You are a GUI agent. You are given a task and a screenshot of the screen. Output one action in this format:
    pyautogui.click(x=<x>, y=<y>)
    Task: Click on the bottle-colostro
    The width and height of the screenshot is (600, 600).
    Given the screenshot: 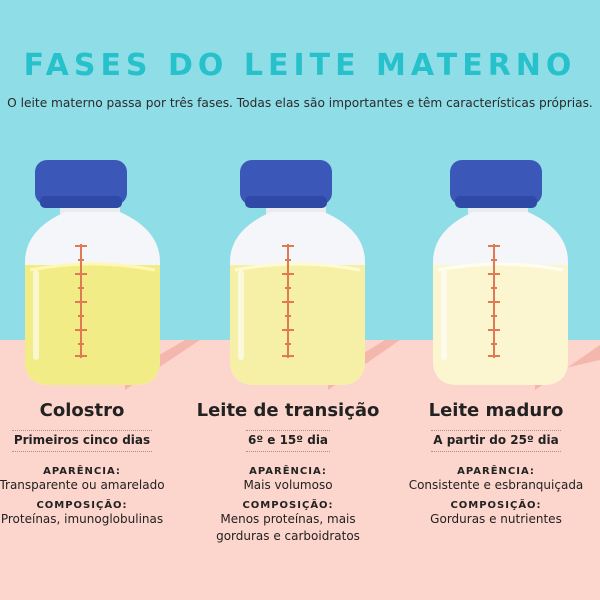 What is the action you would take?
    pyautogui.click(x=92, y=272)
    